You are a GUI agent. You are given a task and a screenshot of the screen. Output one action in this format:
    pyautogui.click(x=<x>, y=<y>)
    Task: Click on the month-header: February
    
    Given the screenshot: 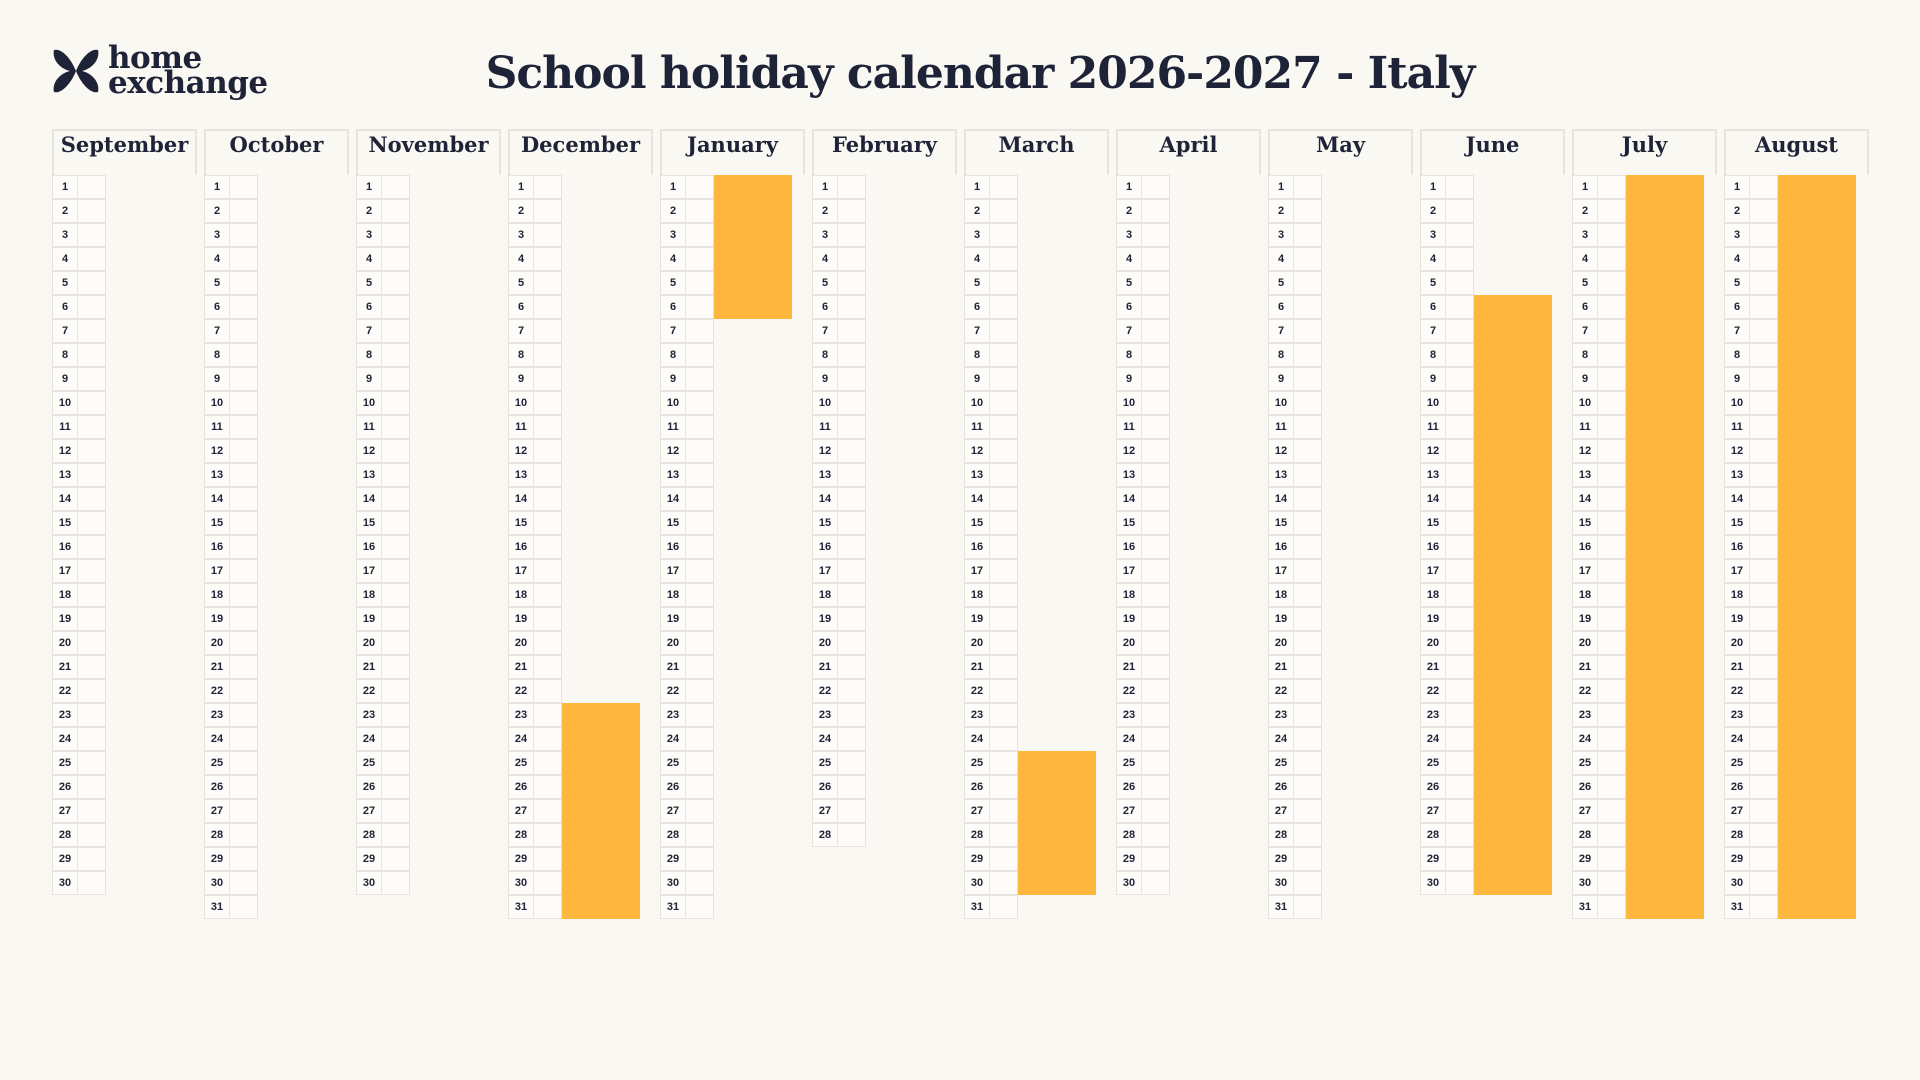 What is the action you would take?
    pyautogui.click(x=884, y=152)
    